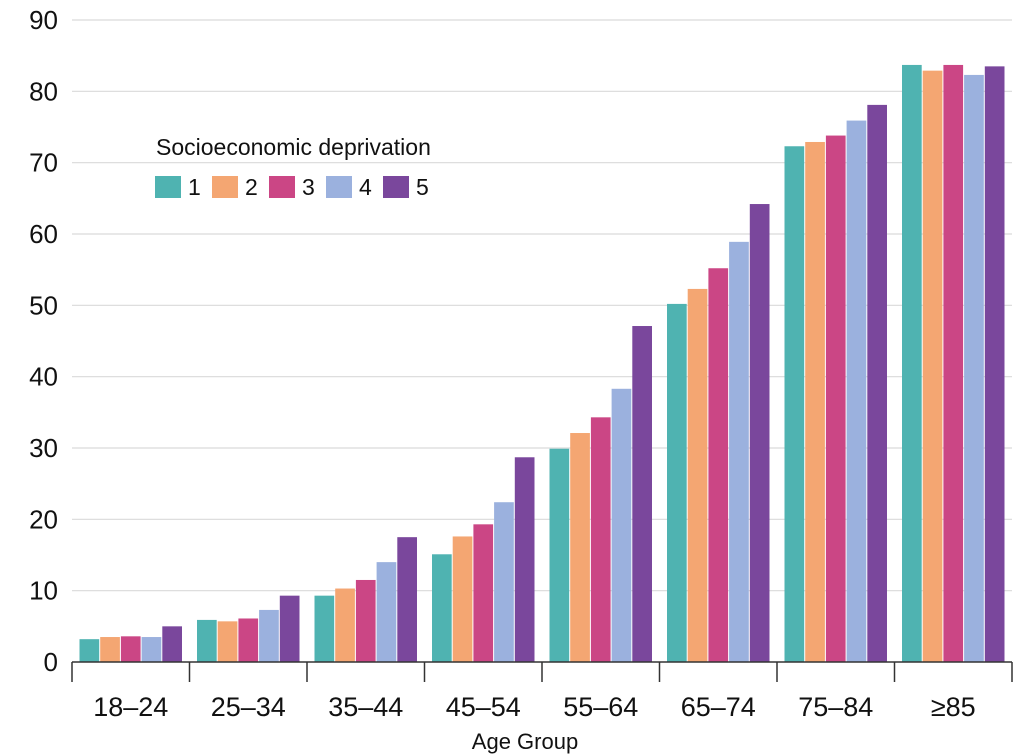  I want to click on y-tick-label: 60, so click(43, 234).